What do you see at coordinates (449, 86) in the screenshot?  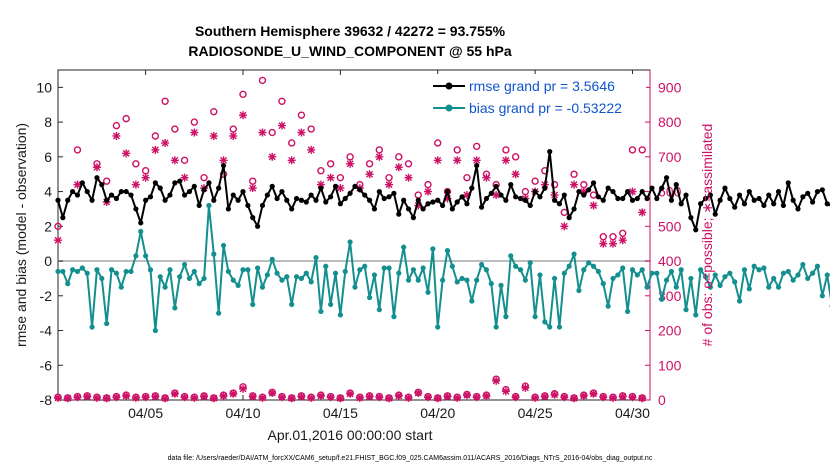 I see `legend-rmse-marker` at bounding box center [449, 86].